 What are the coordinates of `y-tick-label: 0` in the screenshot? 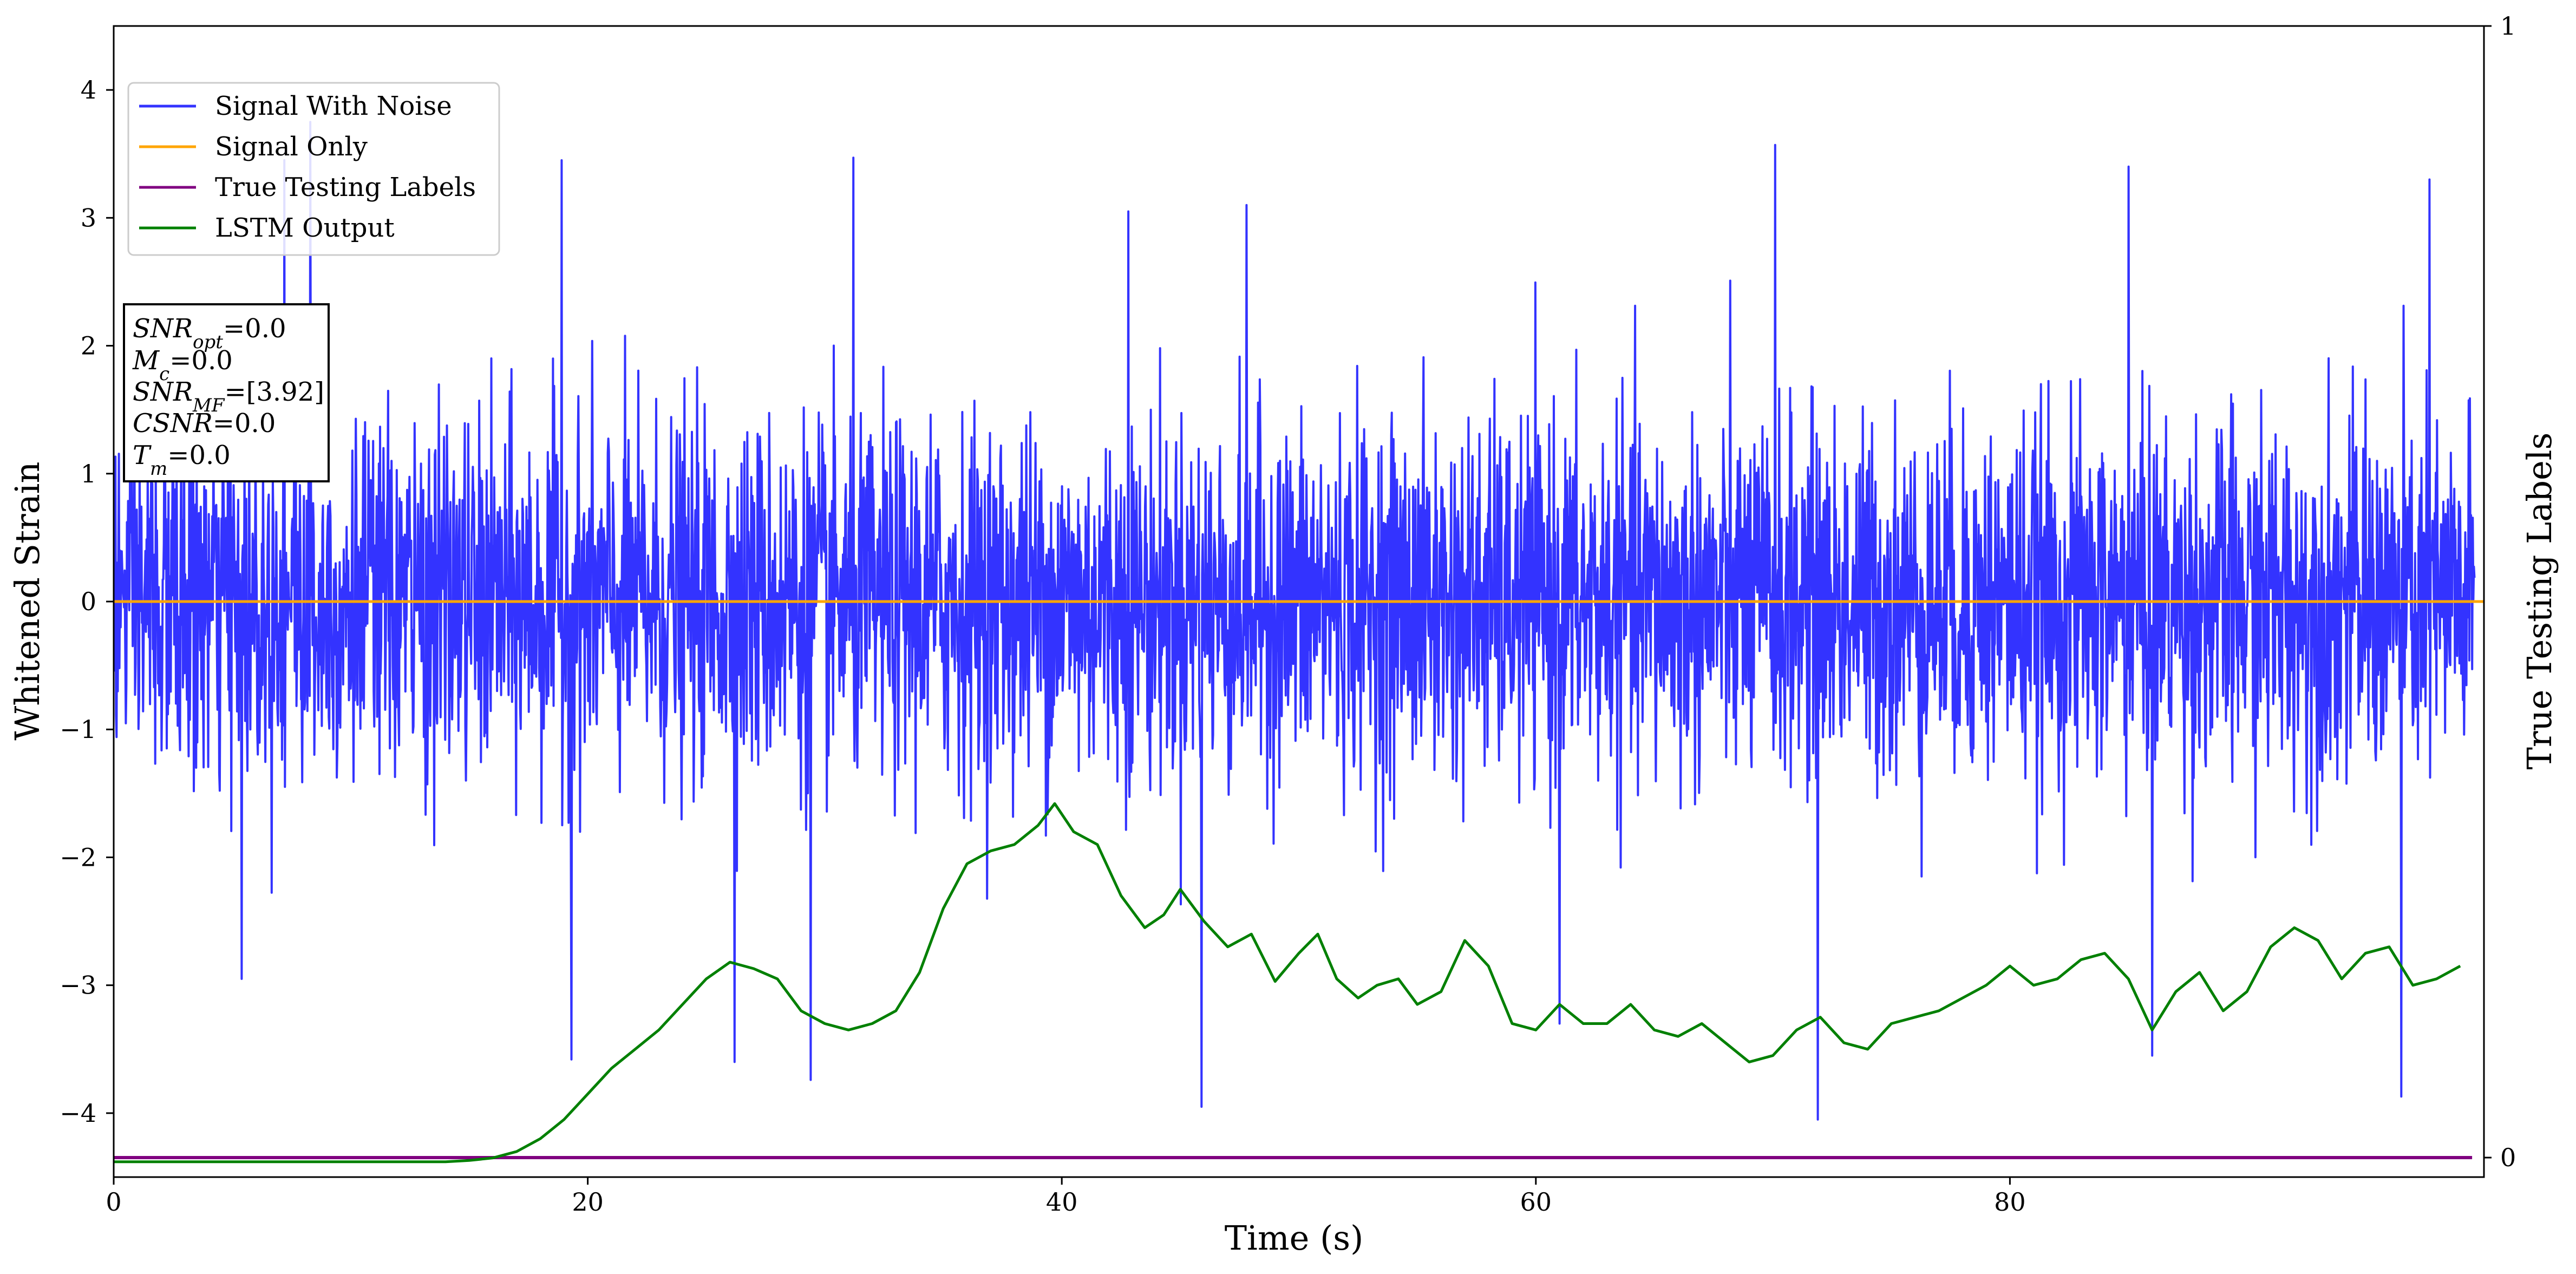 It's located at (88, 601).